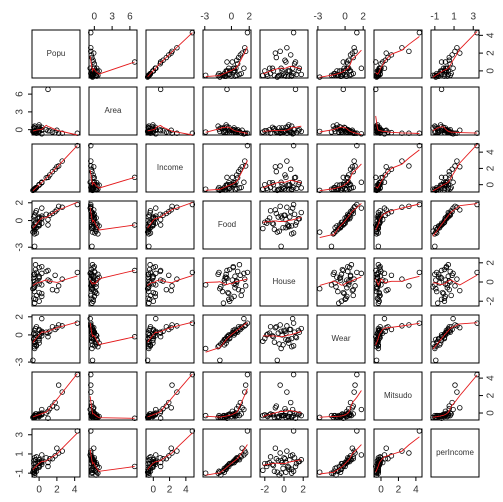 The height and width of the screenshot is (502, 503). Describe the element at coordinates (20, 472) in the screenshot. I see `y-tick-label: -1` at that location.